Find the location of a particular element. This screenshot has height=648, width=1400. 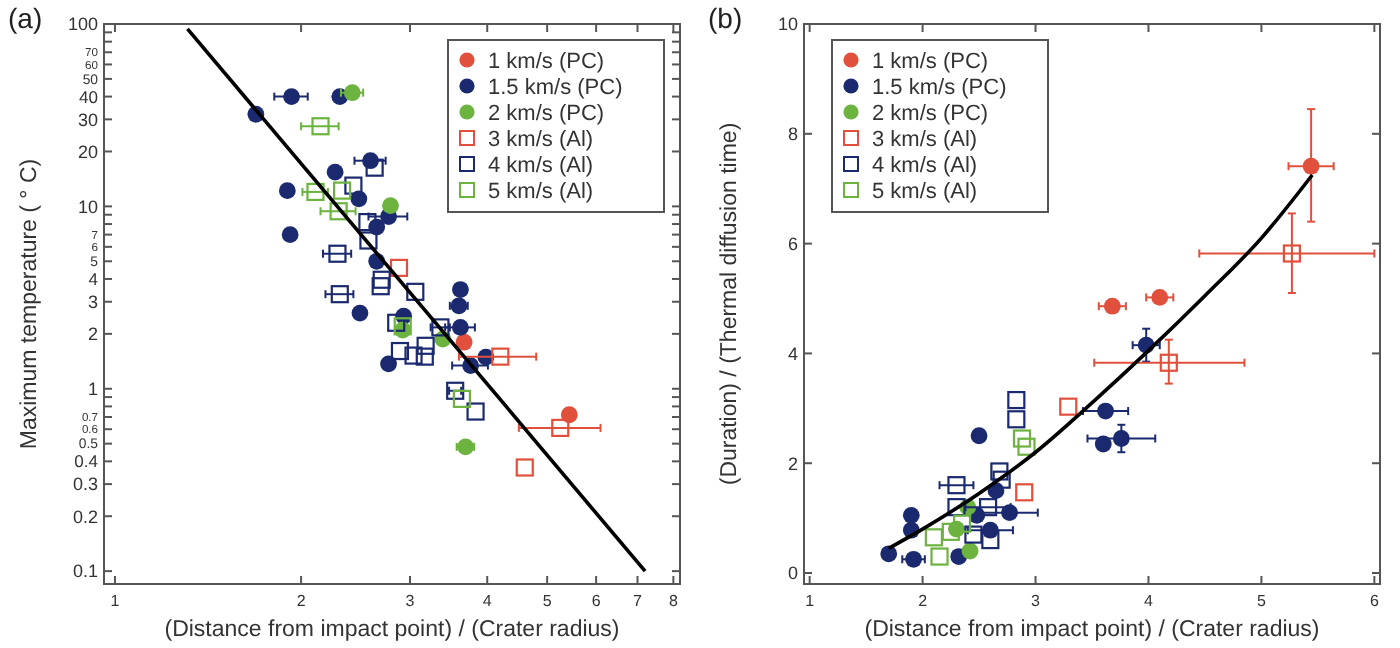

y-tick-label: 40 is located at coordinates (89, 96).